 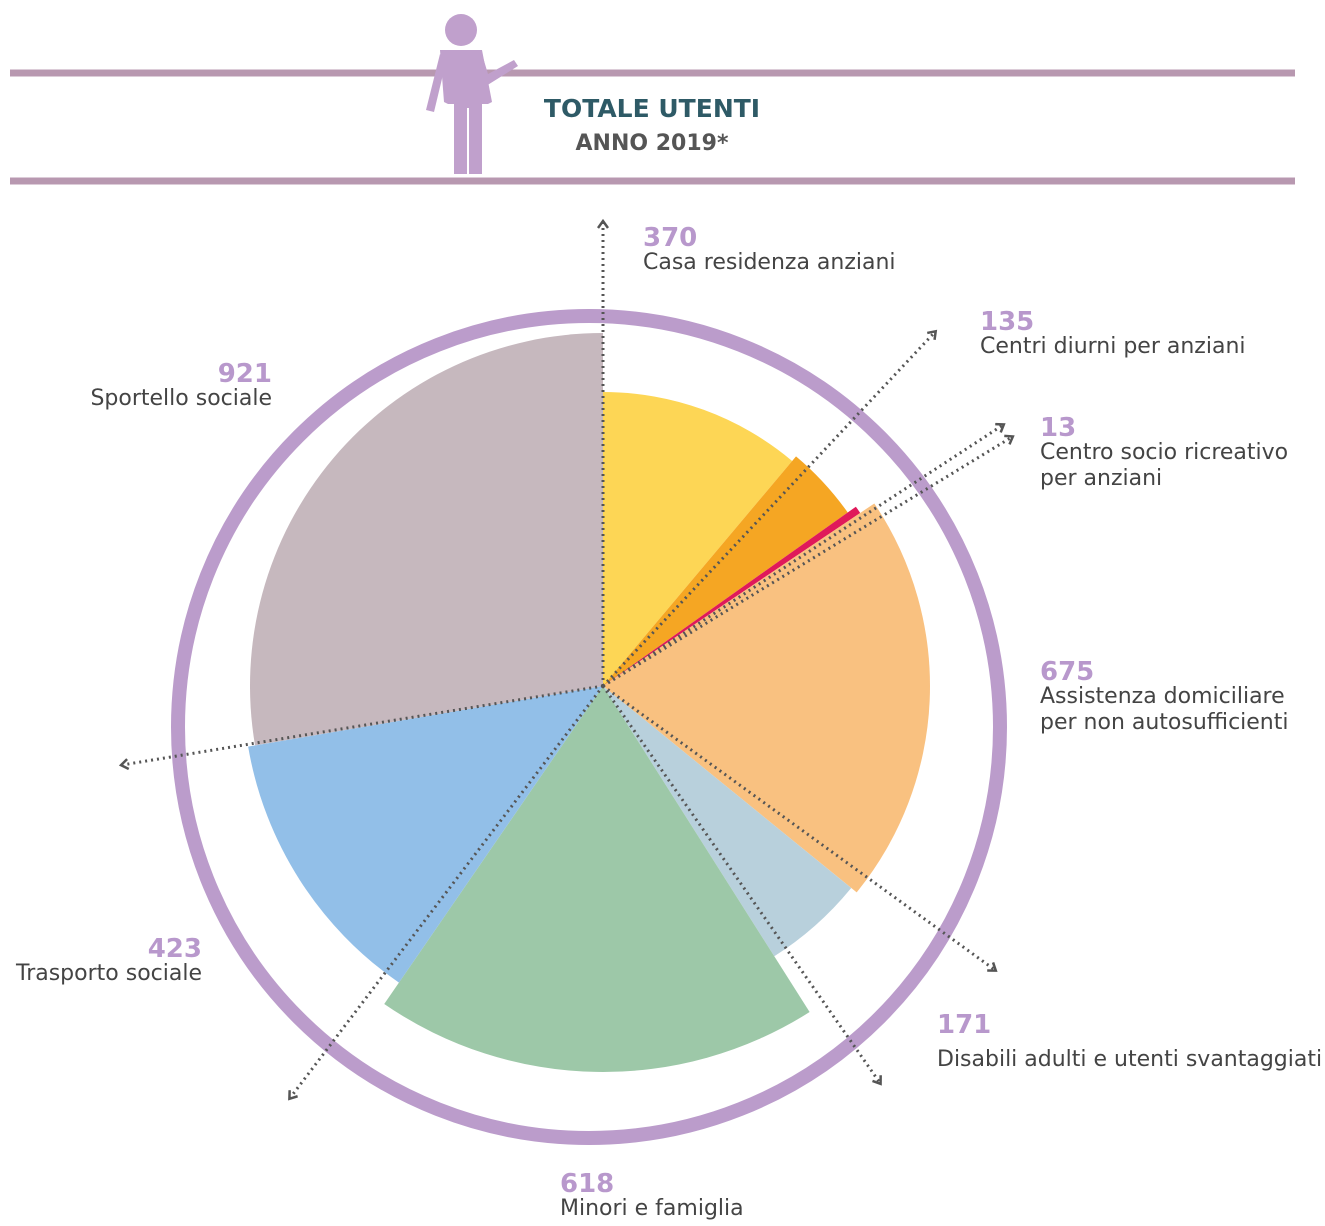 I want to click on slice-label: 370 Casa residenza anziani, so click(x=769, y=249).